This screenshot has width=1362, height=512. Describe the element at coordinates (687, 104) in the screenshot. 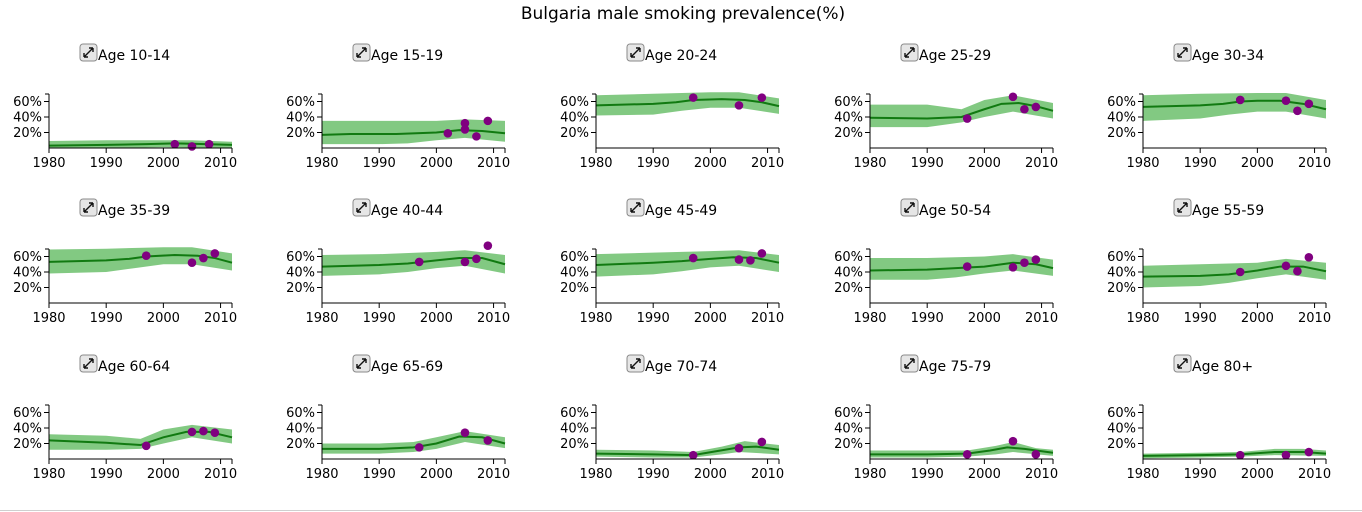

I see `uncertainty-band` at that location.